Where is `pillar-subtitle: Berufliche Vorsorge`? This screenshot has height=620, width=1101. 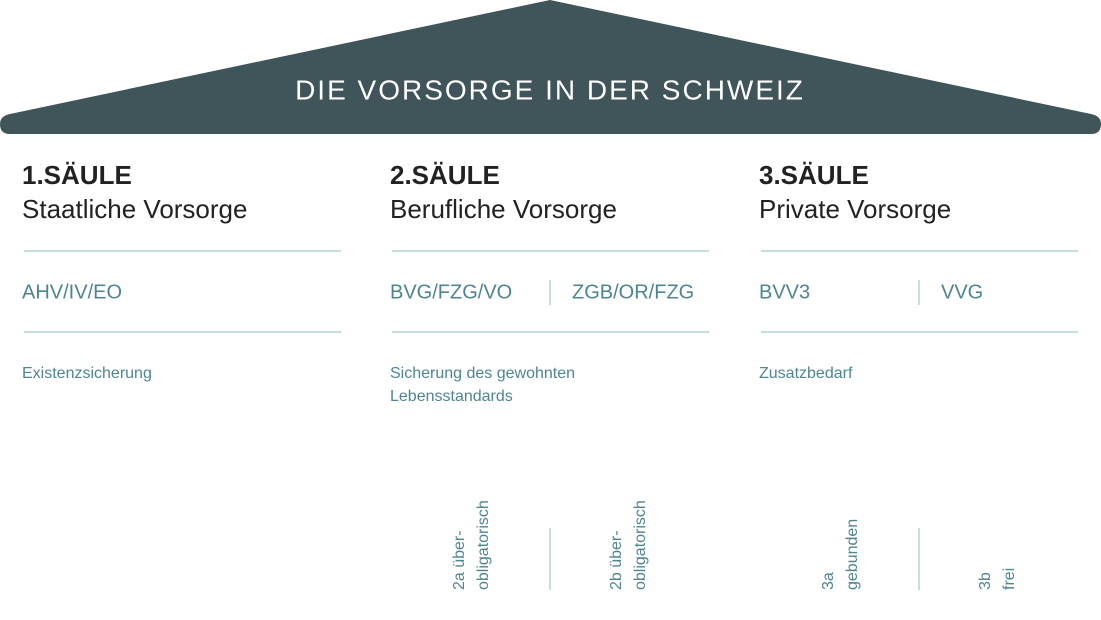 pillar-subtitle: Berufliche Vorsorge is located at coordinates (503, 209).